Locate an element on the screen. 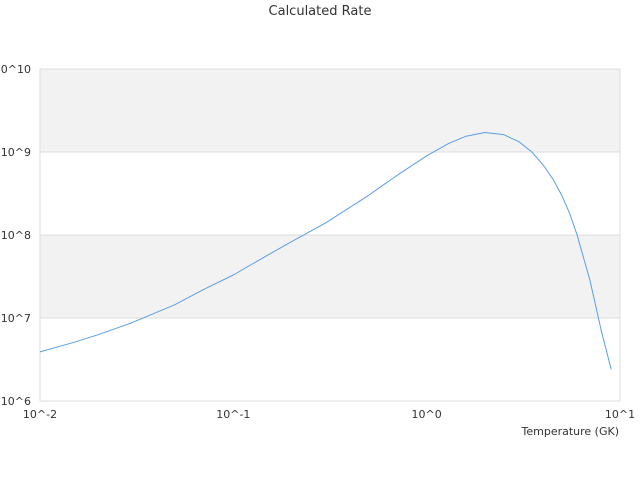  y-axis-ticks: 10^6 10^7 10^8 10^9 0^10 is located at coordinates (16, 235).